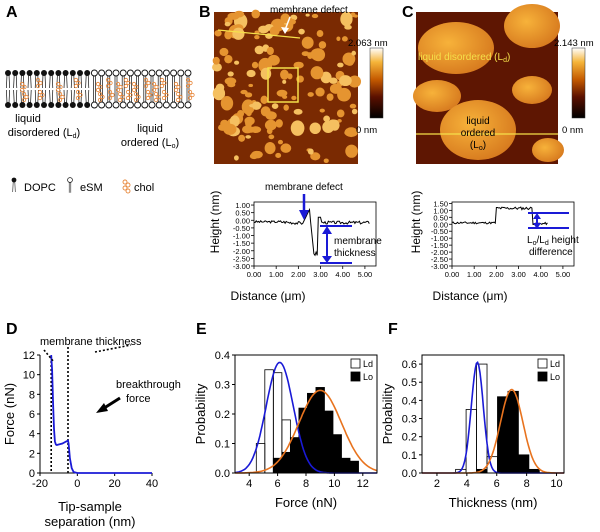 This screenshot has width=600, height=532. Describe the element at coordinates (138, 186) in the screenshot. I see `legend-chol: chol` at that location.